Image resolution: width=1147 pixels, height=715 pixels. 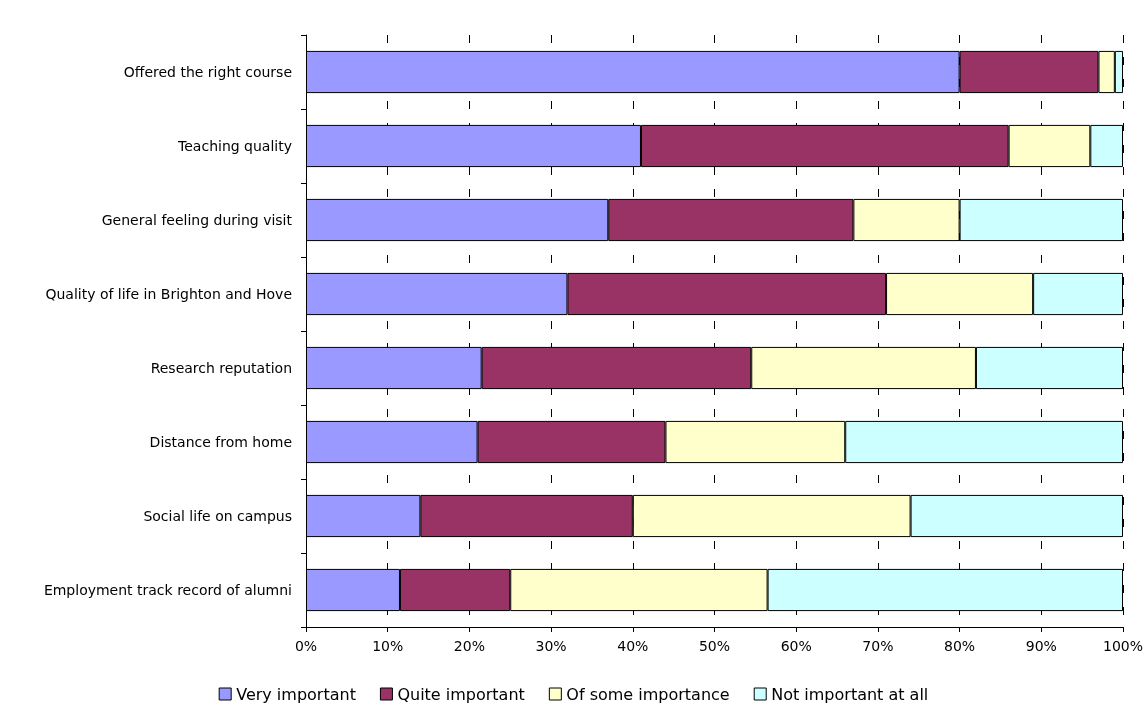 What do you see at coordinates (306, 646) in the screenshot?
I see `x-tick-label: 0%` at bounding box center [306, 646].